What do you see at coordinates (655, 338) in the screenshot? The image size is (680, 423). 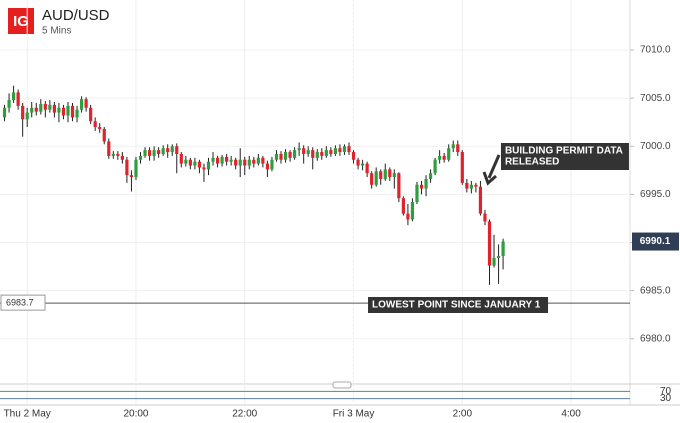 I see `y-tick-label: 6980.0` at bounding box center [655, 338].